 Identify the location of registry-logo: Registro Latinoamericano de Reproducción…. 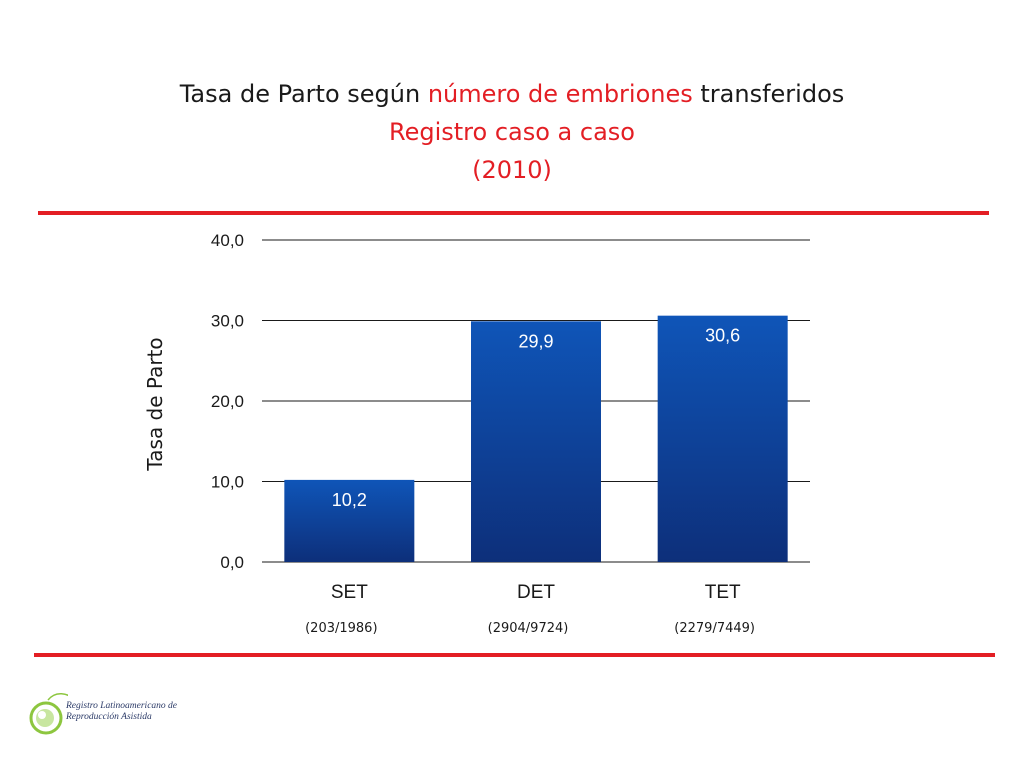
(118, 713).